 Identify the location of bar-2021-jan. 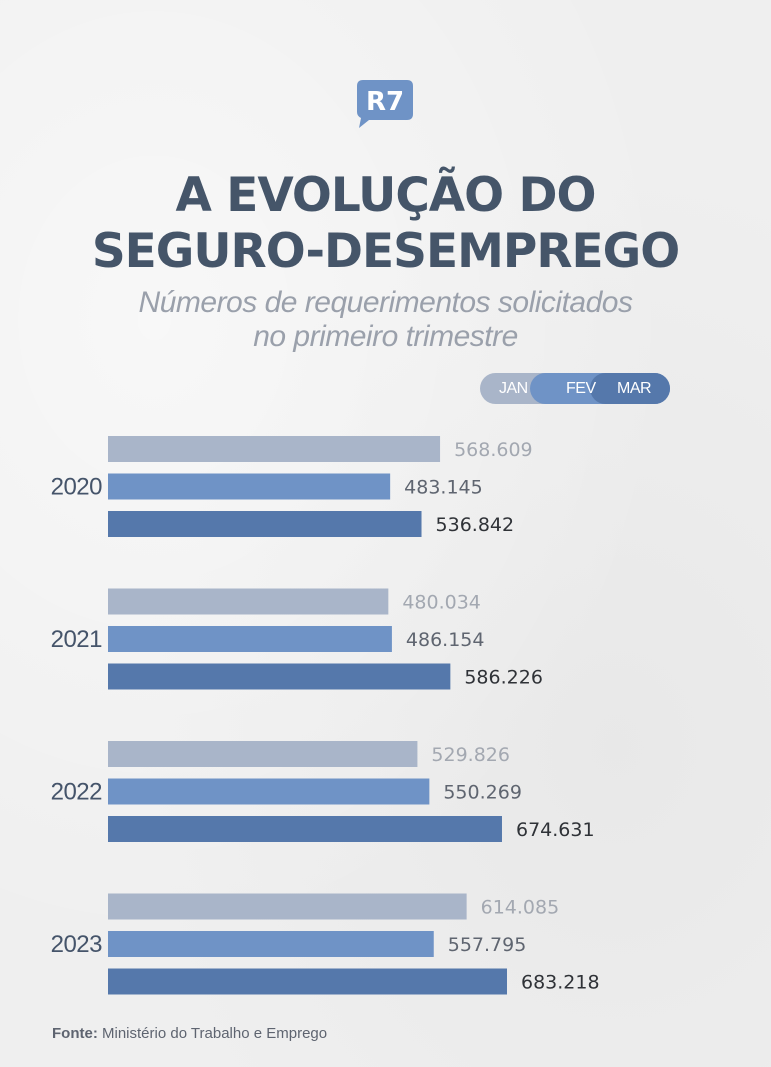
(248, 601).